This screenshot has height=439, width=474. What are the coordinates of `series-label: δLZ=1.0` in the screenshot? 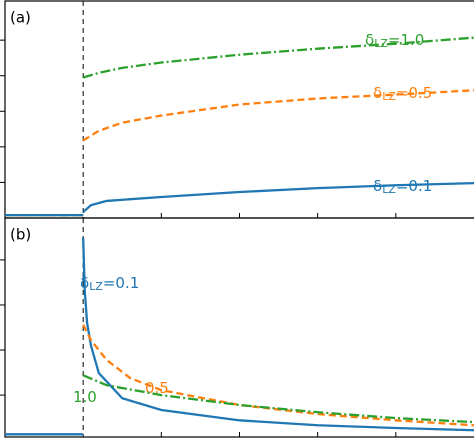 It's located at (394, 41).